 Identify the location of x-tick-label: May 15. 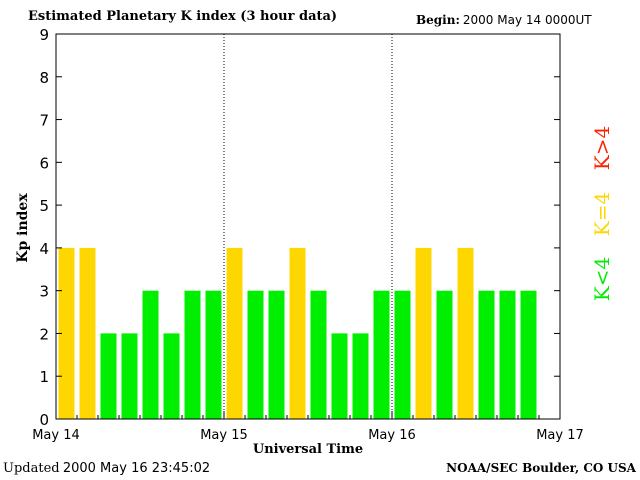
(224, 435).